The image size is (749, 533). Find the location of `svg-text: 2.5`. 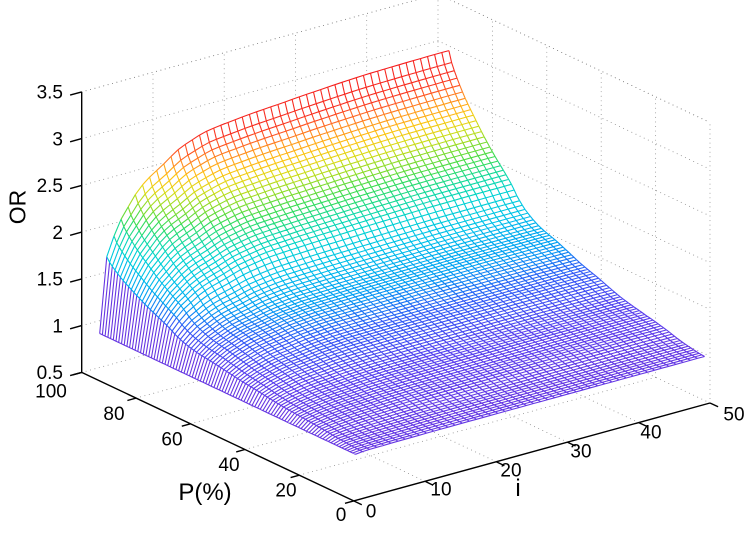

svg-text: 2.5 is located at coordinates (50, 186).